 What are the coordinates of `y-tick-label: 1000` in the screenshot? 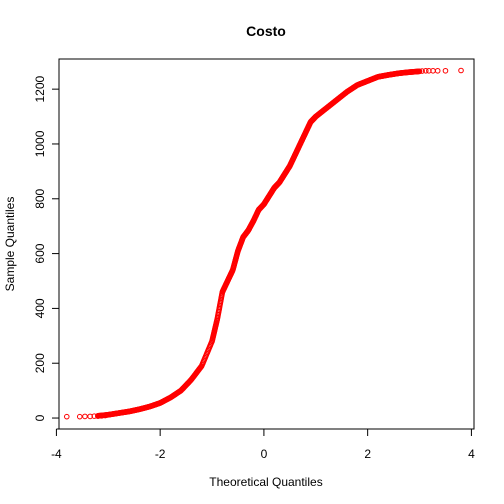 It's located at (40, 143).